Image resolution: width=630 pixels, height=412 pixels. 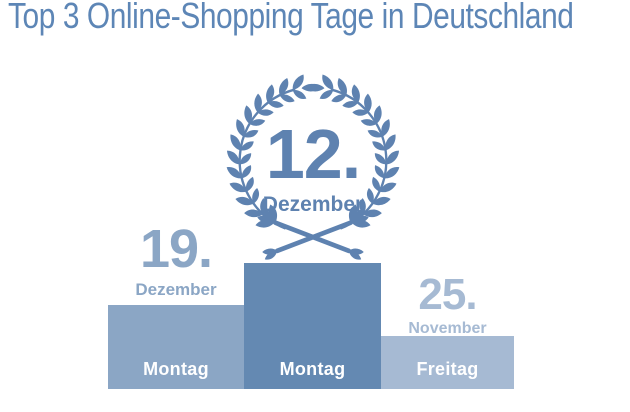 What do you see at coordinates (176, 289) in the screenshot?
I see `second-place-month: Dezember` at bounding box center [176, 289].